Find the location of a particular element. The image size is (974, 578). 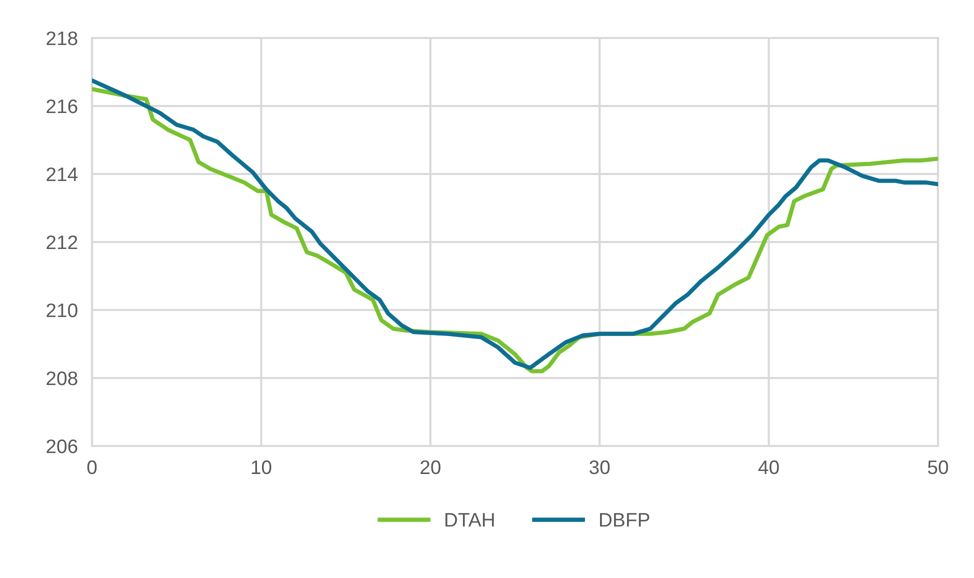

y-tick-label: 218 is located at coordinates (62, 38).